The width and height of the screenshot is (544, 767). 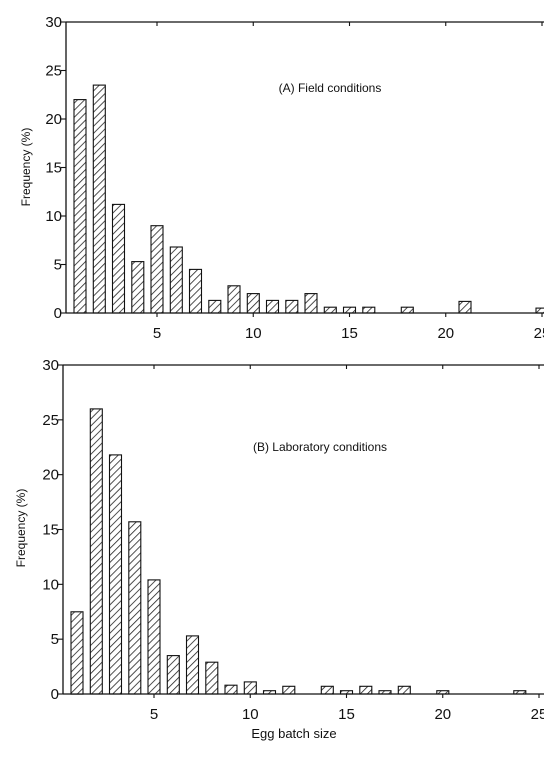 What do you see at coordinates (330, 88) in the screenshot?
I see `panel-a-title: (A) Field conditions` at bounding box center [330, 88].